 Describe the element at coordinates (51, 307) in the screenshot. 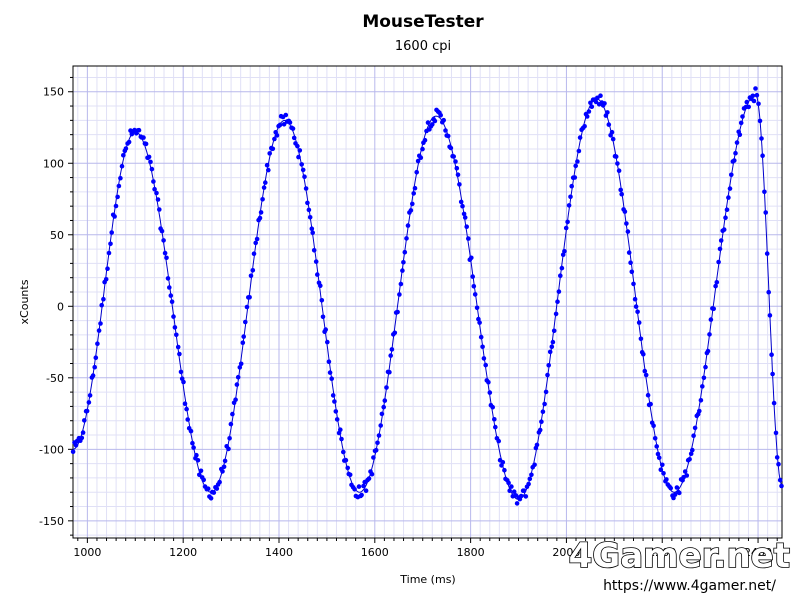

I see `y-tick-labels: -150 -100 -50 0 50 100 150` at that location.